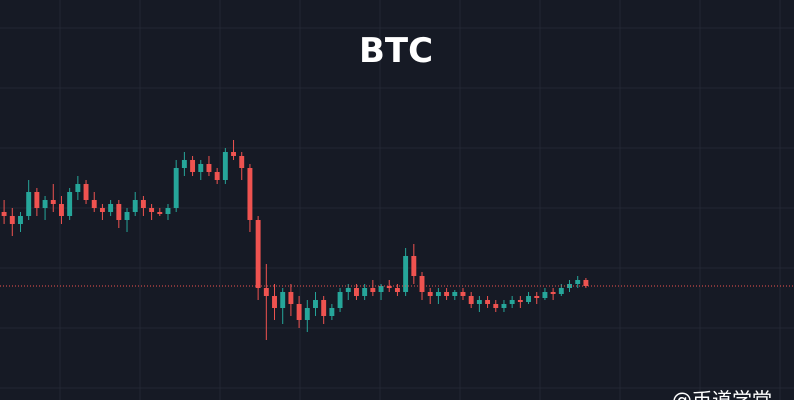 This screenshot has height=400, width=794. Describe the element at coordinates (396, 51) in the screenshot. I see `chart-title: BTC` at that location.